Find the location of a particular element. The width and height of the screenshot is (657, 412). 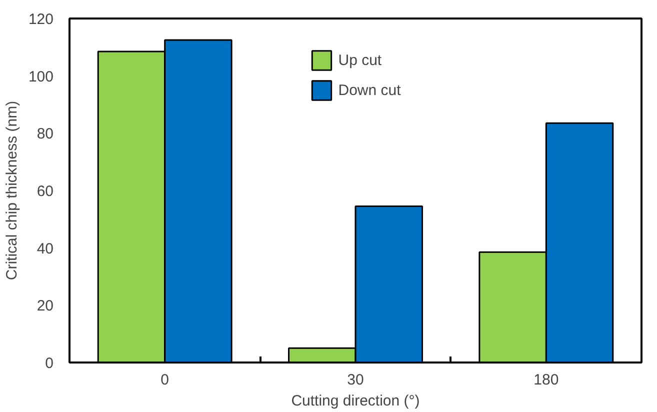

y-tick-label: 80 is located at coordinates (45, 134).